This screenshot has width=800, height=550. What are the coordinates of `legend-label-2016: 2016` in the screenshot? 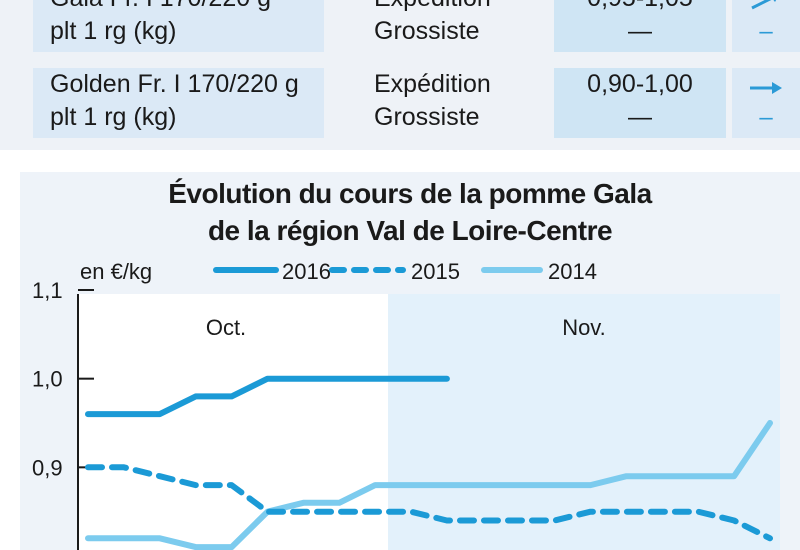 It's located at (306, 271).